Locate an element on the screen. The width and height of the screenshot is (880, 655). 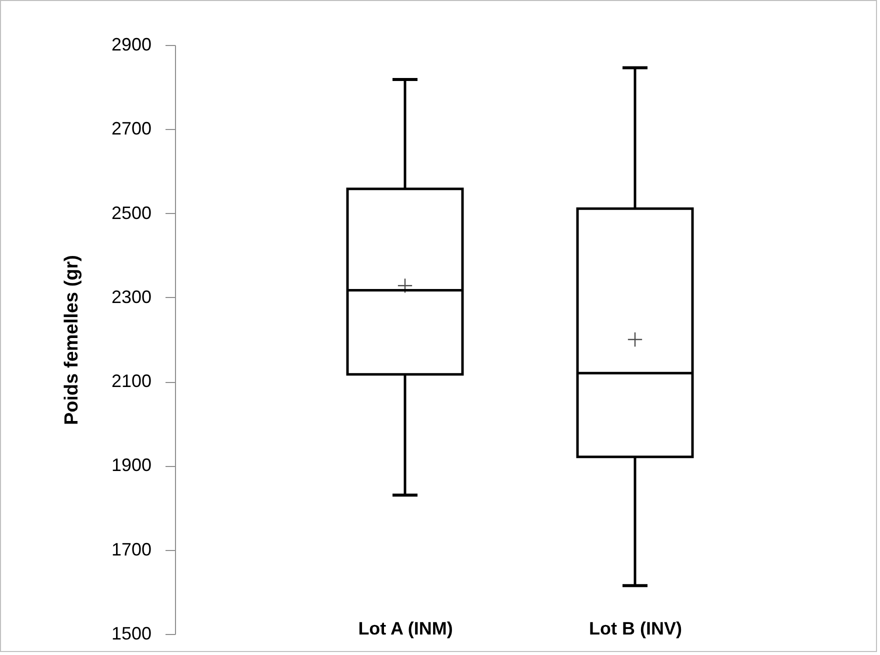
y-axis-title: Poids femelles (gr) is located at coordinates (71, 340).